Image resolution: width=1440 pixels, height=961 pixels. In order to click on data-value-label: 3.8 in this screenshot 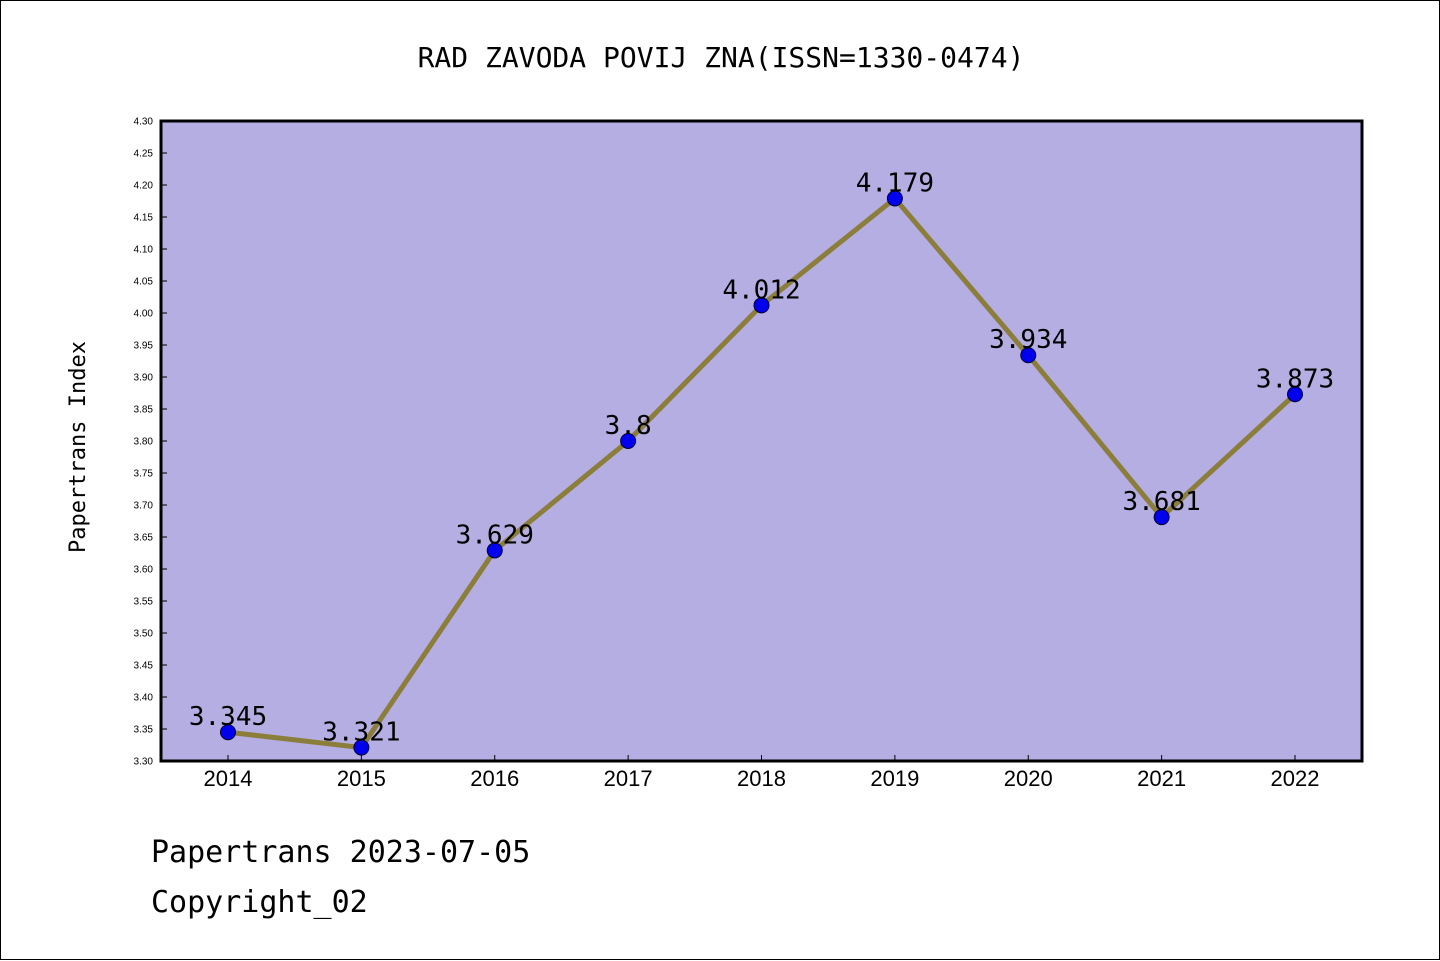, I will do `click(628, 426)`.